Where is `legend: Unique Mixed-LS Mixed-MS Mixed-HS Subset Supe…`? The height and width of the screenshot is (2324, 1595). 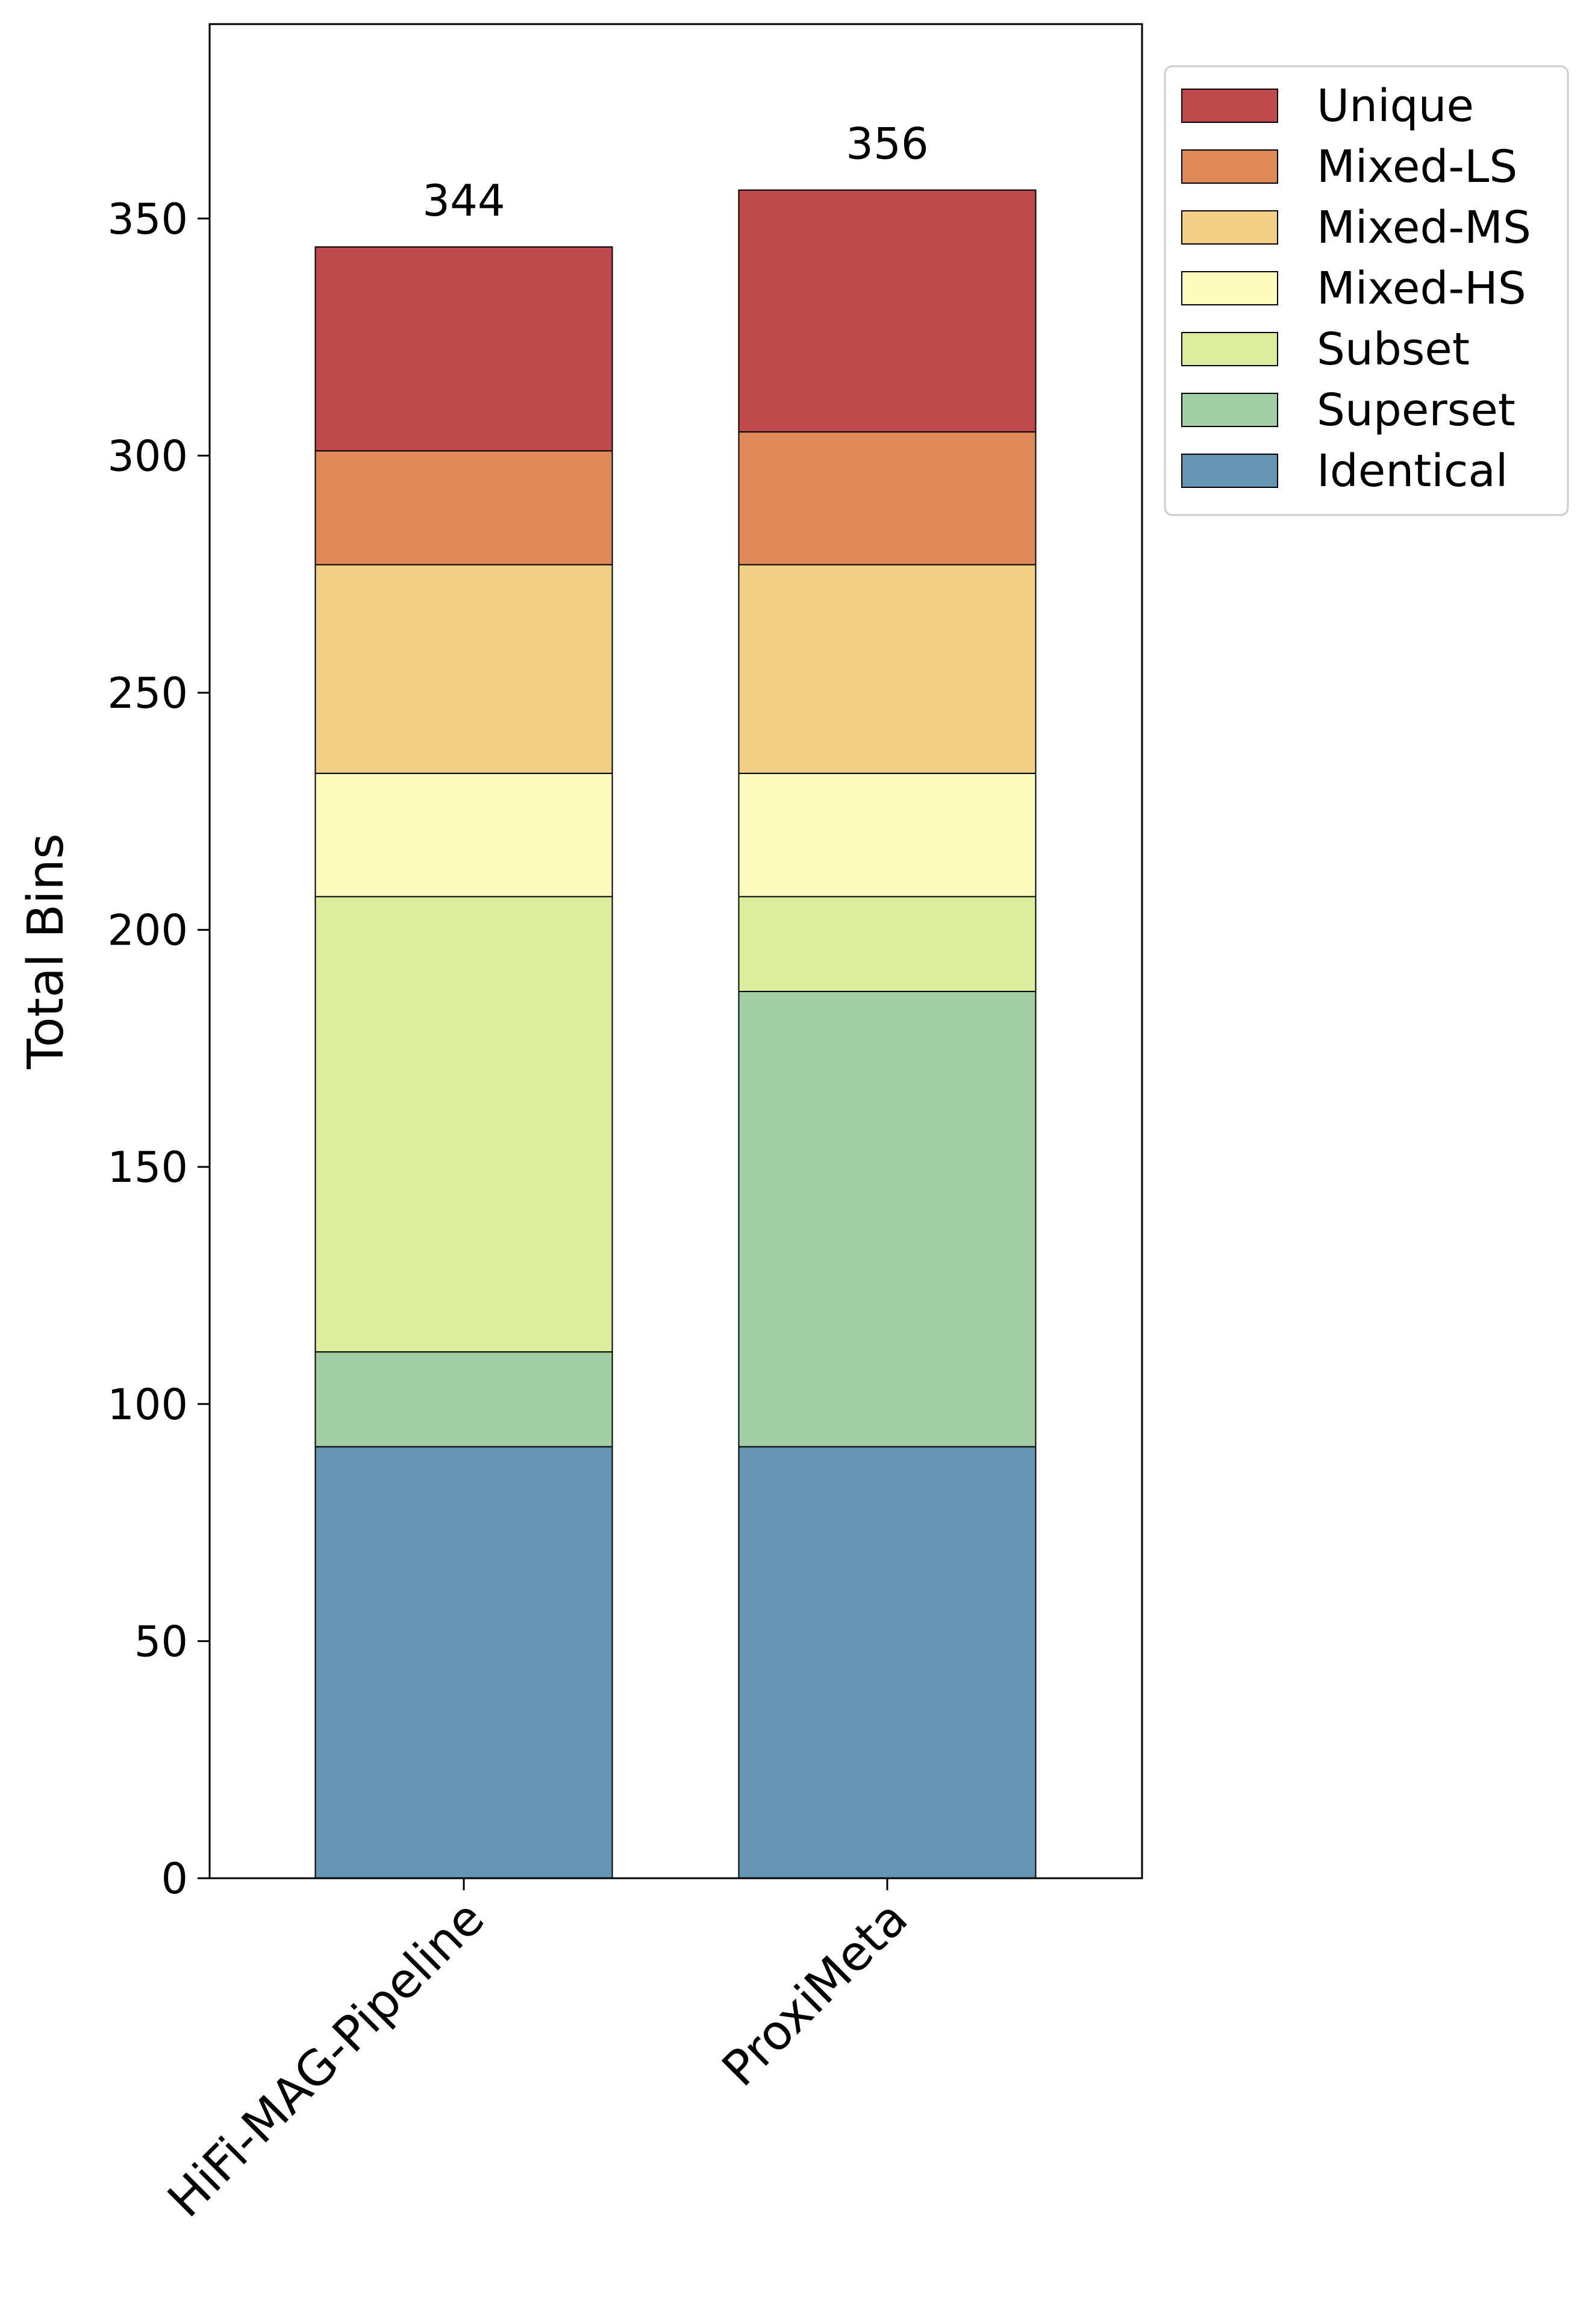
legend: Unique Mixed-LS Mixed-MS Mixed-HS Subset Supe… is located at coordinates (1366, 290).